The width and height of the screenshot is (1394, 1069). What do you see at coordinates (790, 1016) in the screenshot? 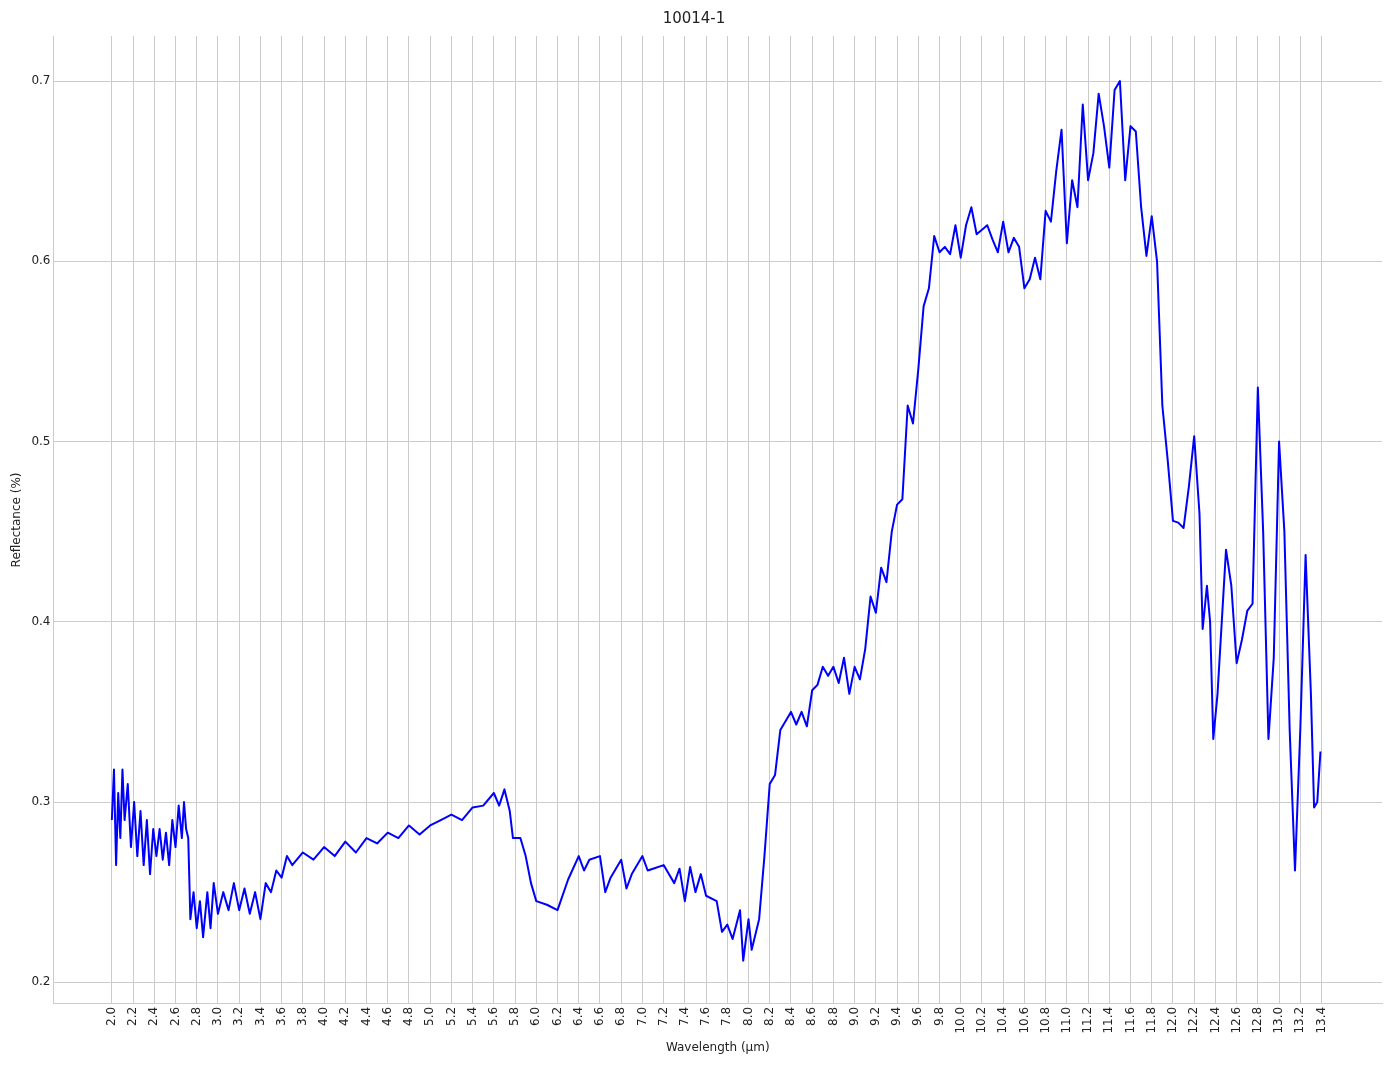
I see `x-tick-label: 8.4` at bounding box center [790, 1016].